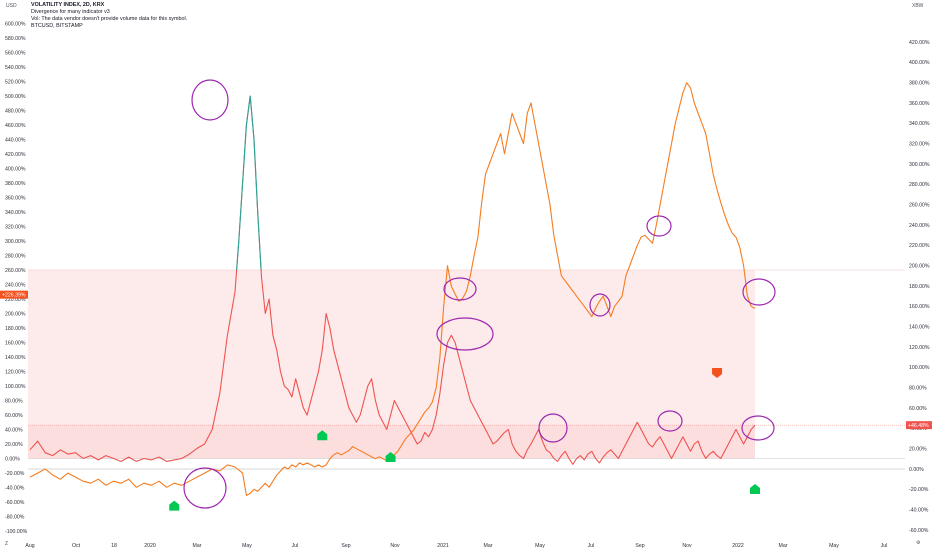  Describe the element at coordinates (150, 546) in the screenshot. I see `x-axis-tick: 2020` at that location.